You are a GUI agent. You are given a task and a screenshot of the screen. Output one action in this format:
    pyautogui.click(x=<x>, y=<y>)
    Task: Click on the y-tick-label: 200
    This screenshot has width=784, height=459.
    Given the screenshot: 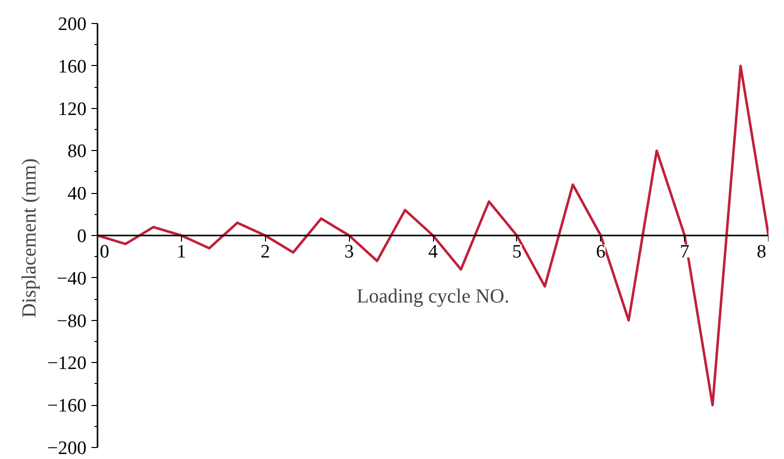 What is the action you would take?
    pyautogui.click(x=72, y=24)
    